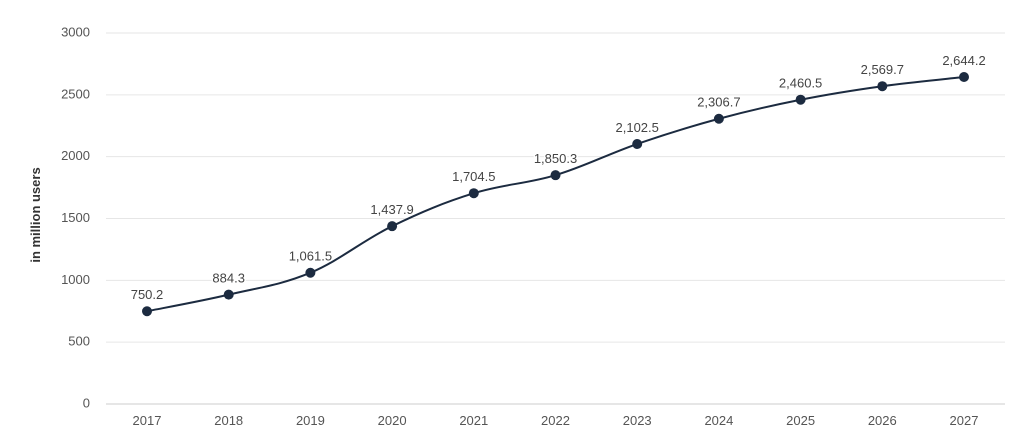  What do you see at coordinates (392, 226) in the screenshot?
I see `data-point-2020` at bounding box center [392, 226].